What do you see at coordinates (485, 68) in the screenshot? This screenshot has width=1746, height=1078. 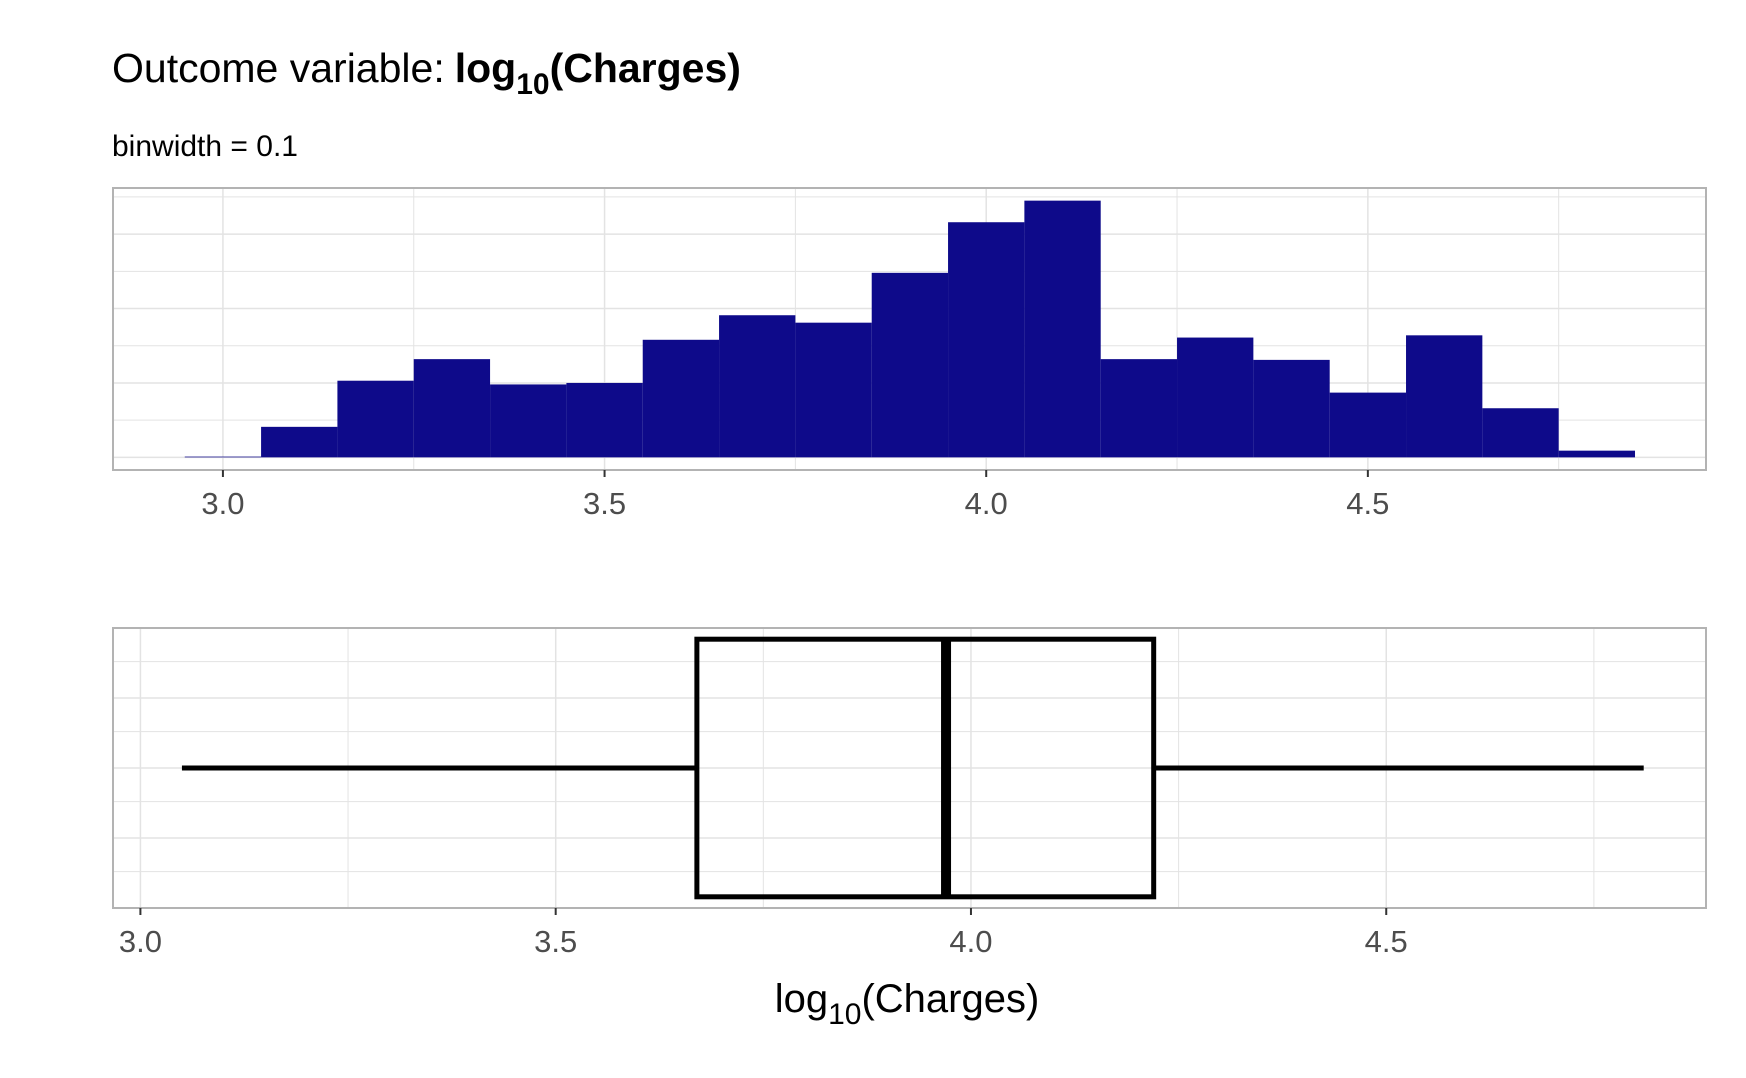 I see `chart-title-fn: log` at bounding box center [485, 68].